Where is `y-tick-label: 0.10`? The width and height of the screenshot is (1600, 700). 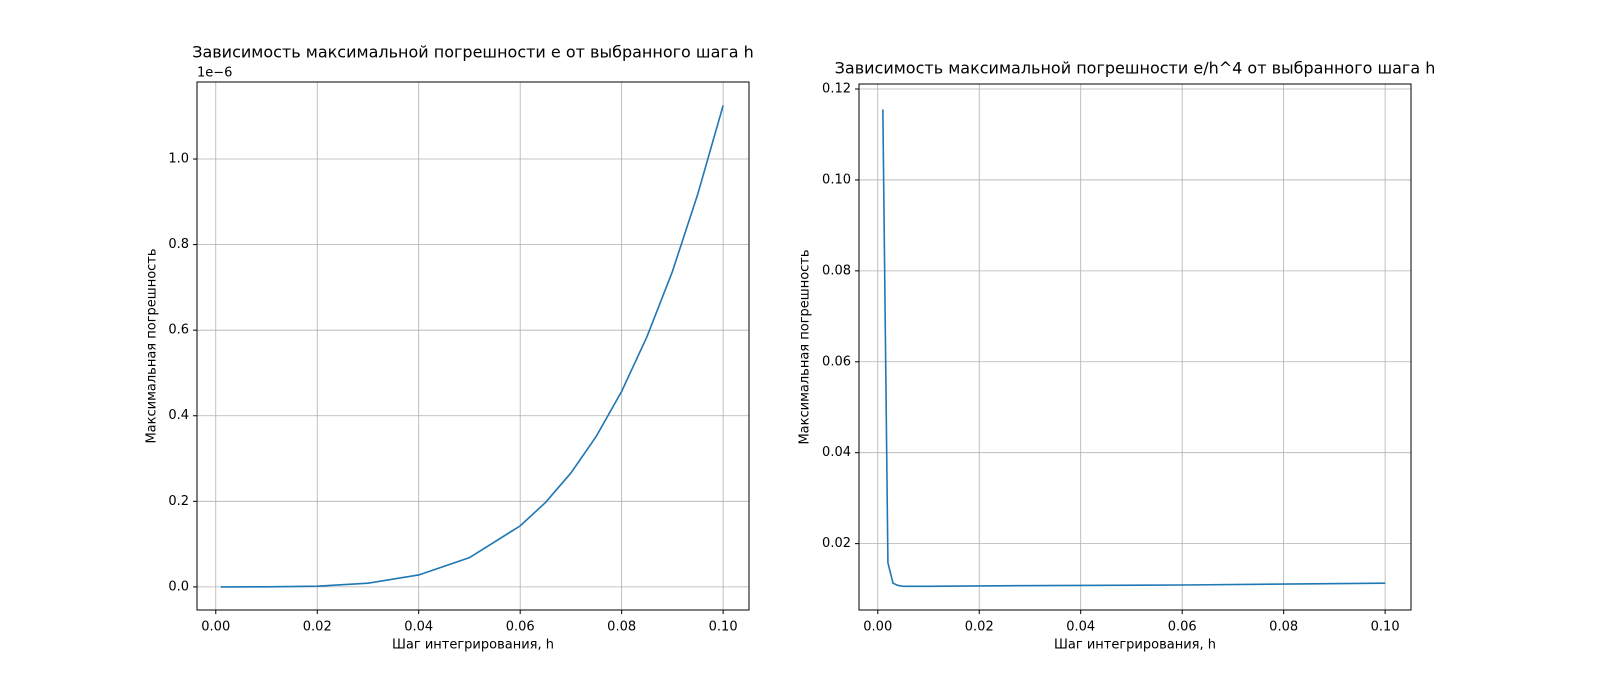 y-tick-label: 0.10 is located at coordinates (836, 179).